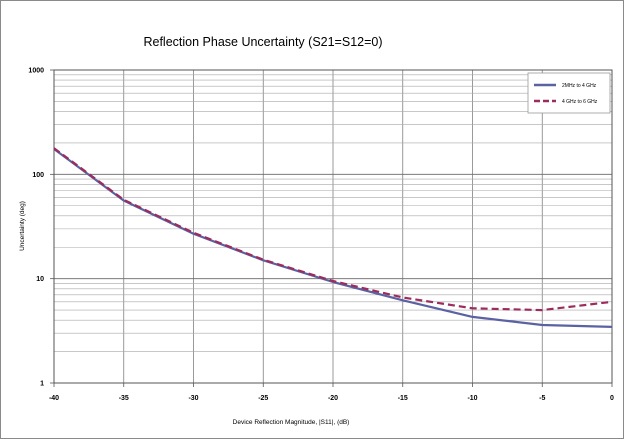  What do you see at coordinates (579, 86) in the screenshot?
I see `legend-label-2mhz-4ghz: 2MHz to 4 GHz` at bounding box center [579, 86].